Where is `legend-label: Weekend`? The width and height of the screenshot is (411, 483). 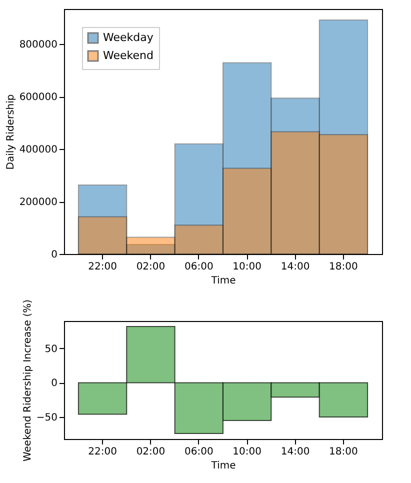 legend-label: Weekend is located at coordinates (128, 55).